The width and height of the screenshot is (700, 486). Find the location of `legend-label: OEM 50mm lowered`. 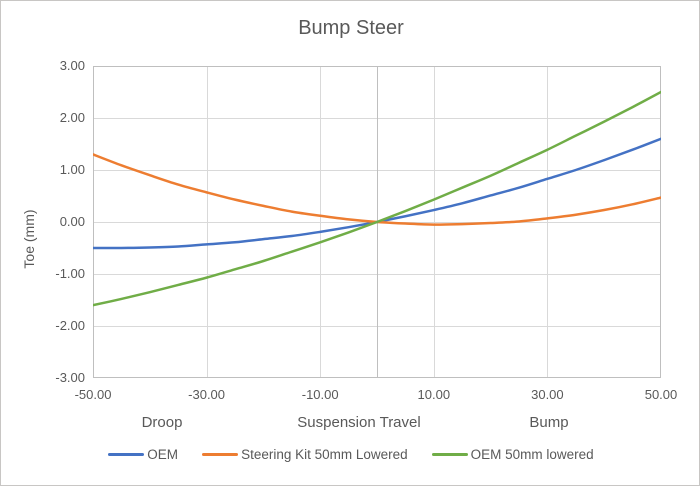

legend-label: OEM 50mm lowered is located at coordinates (532, 454).